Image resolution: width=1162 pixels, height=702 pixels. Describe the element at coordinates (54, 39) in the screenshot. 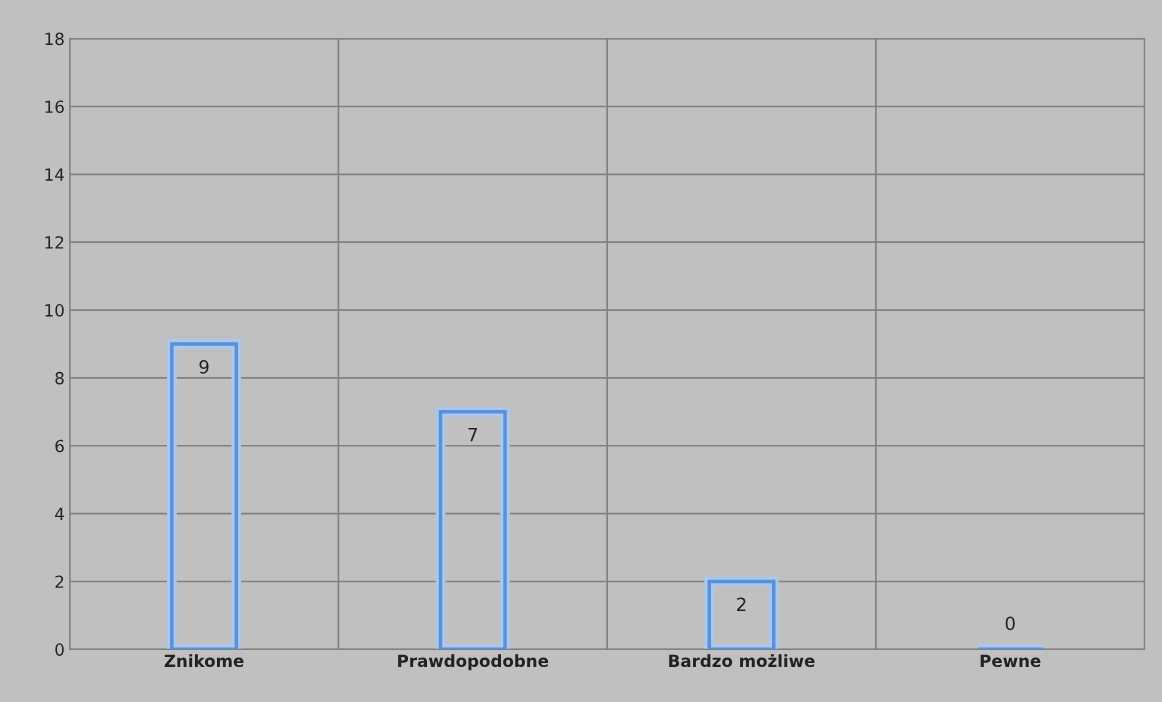

I see `y-tick-label: 18` at that location.